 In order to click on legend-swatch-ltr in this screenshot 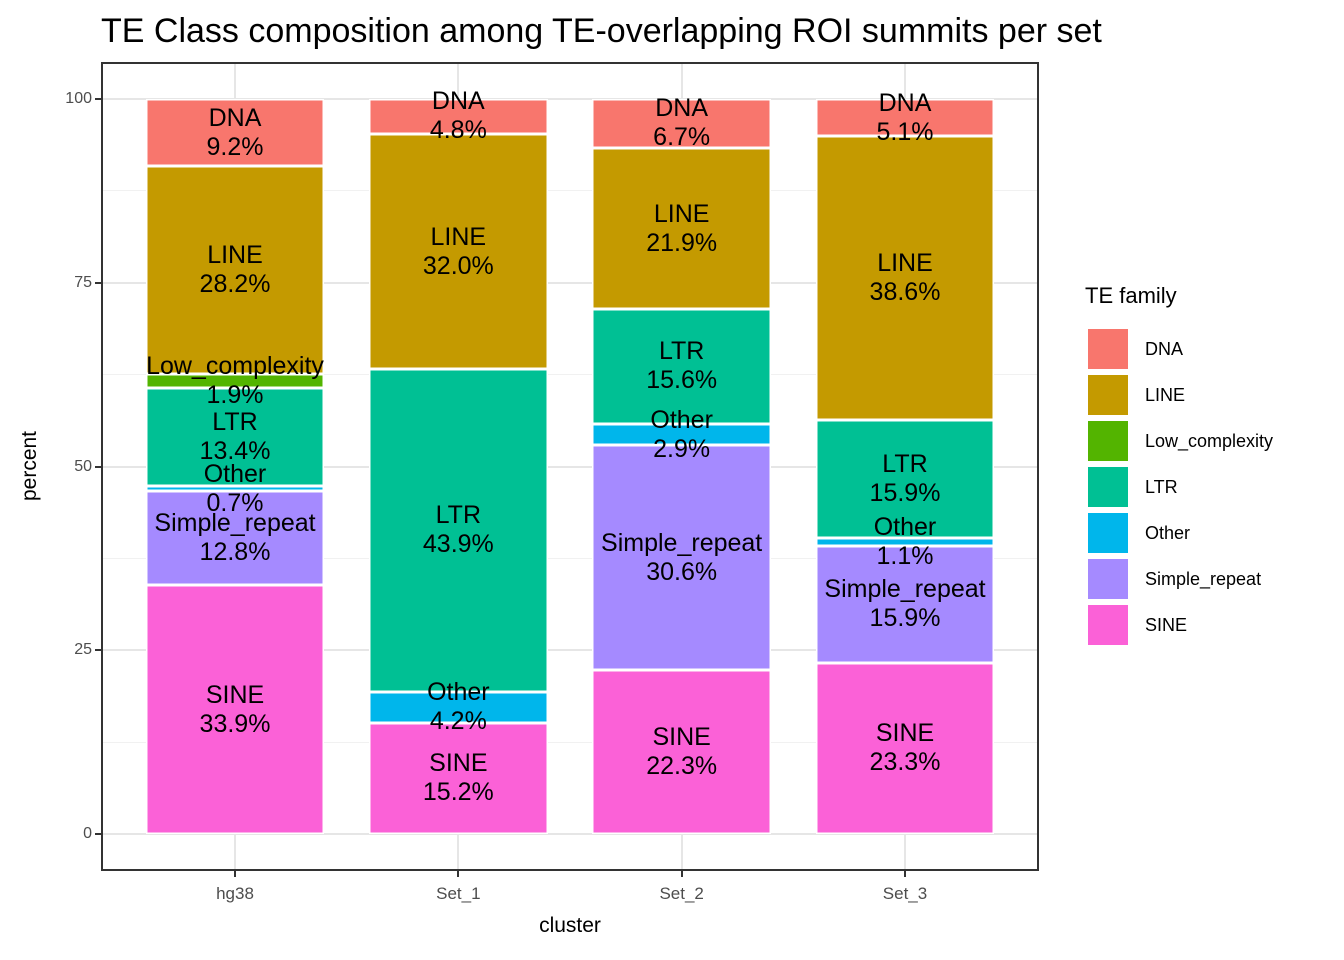, I will do `click(1108, 487)`.